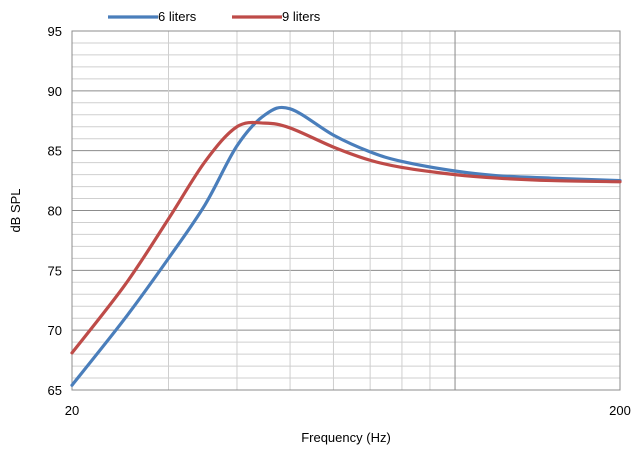 This screenshot has width=633, height=450. Describe the element at coordinates (55, 390) in the screenshot. I see `y-tick-label: 65` at that location.